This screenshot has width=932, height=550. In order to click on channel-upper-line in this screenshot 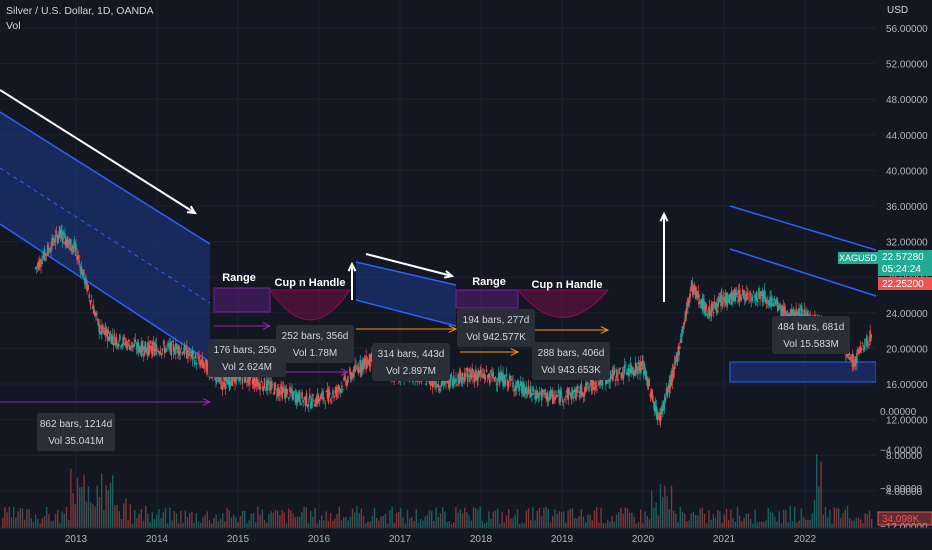, I will do `click(105, 178)`.